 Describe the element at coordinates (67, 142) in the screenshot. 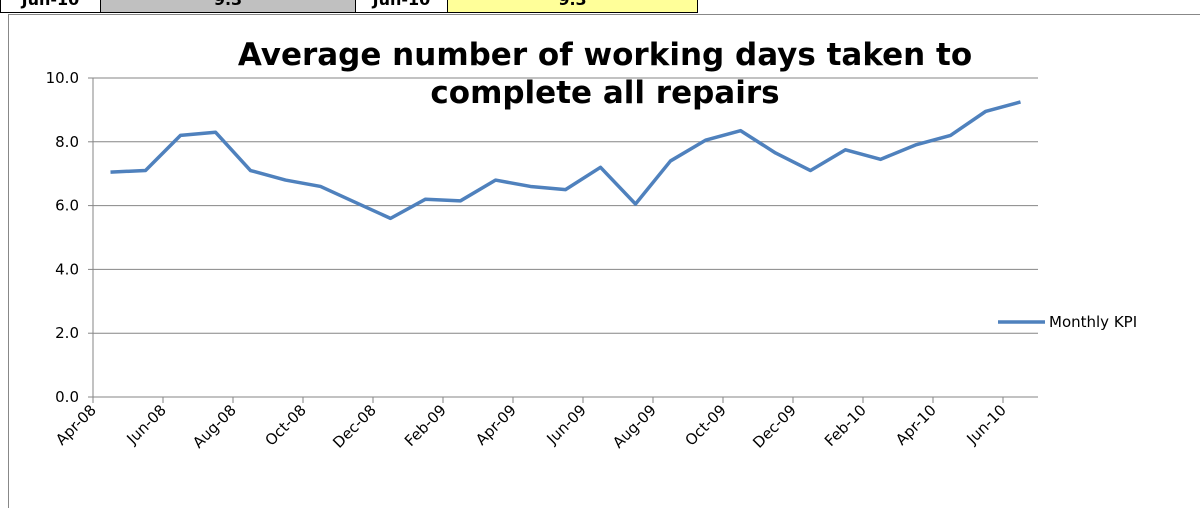

I see `y-tick-label: 8.0` at that location.